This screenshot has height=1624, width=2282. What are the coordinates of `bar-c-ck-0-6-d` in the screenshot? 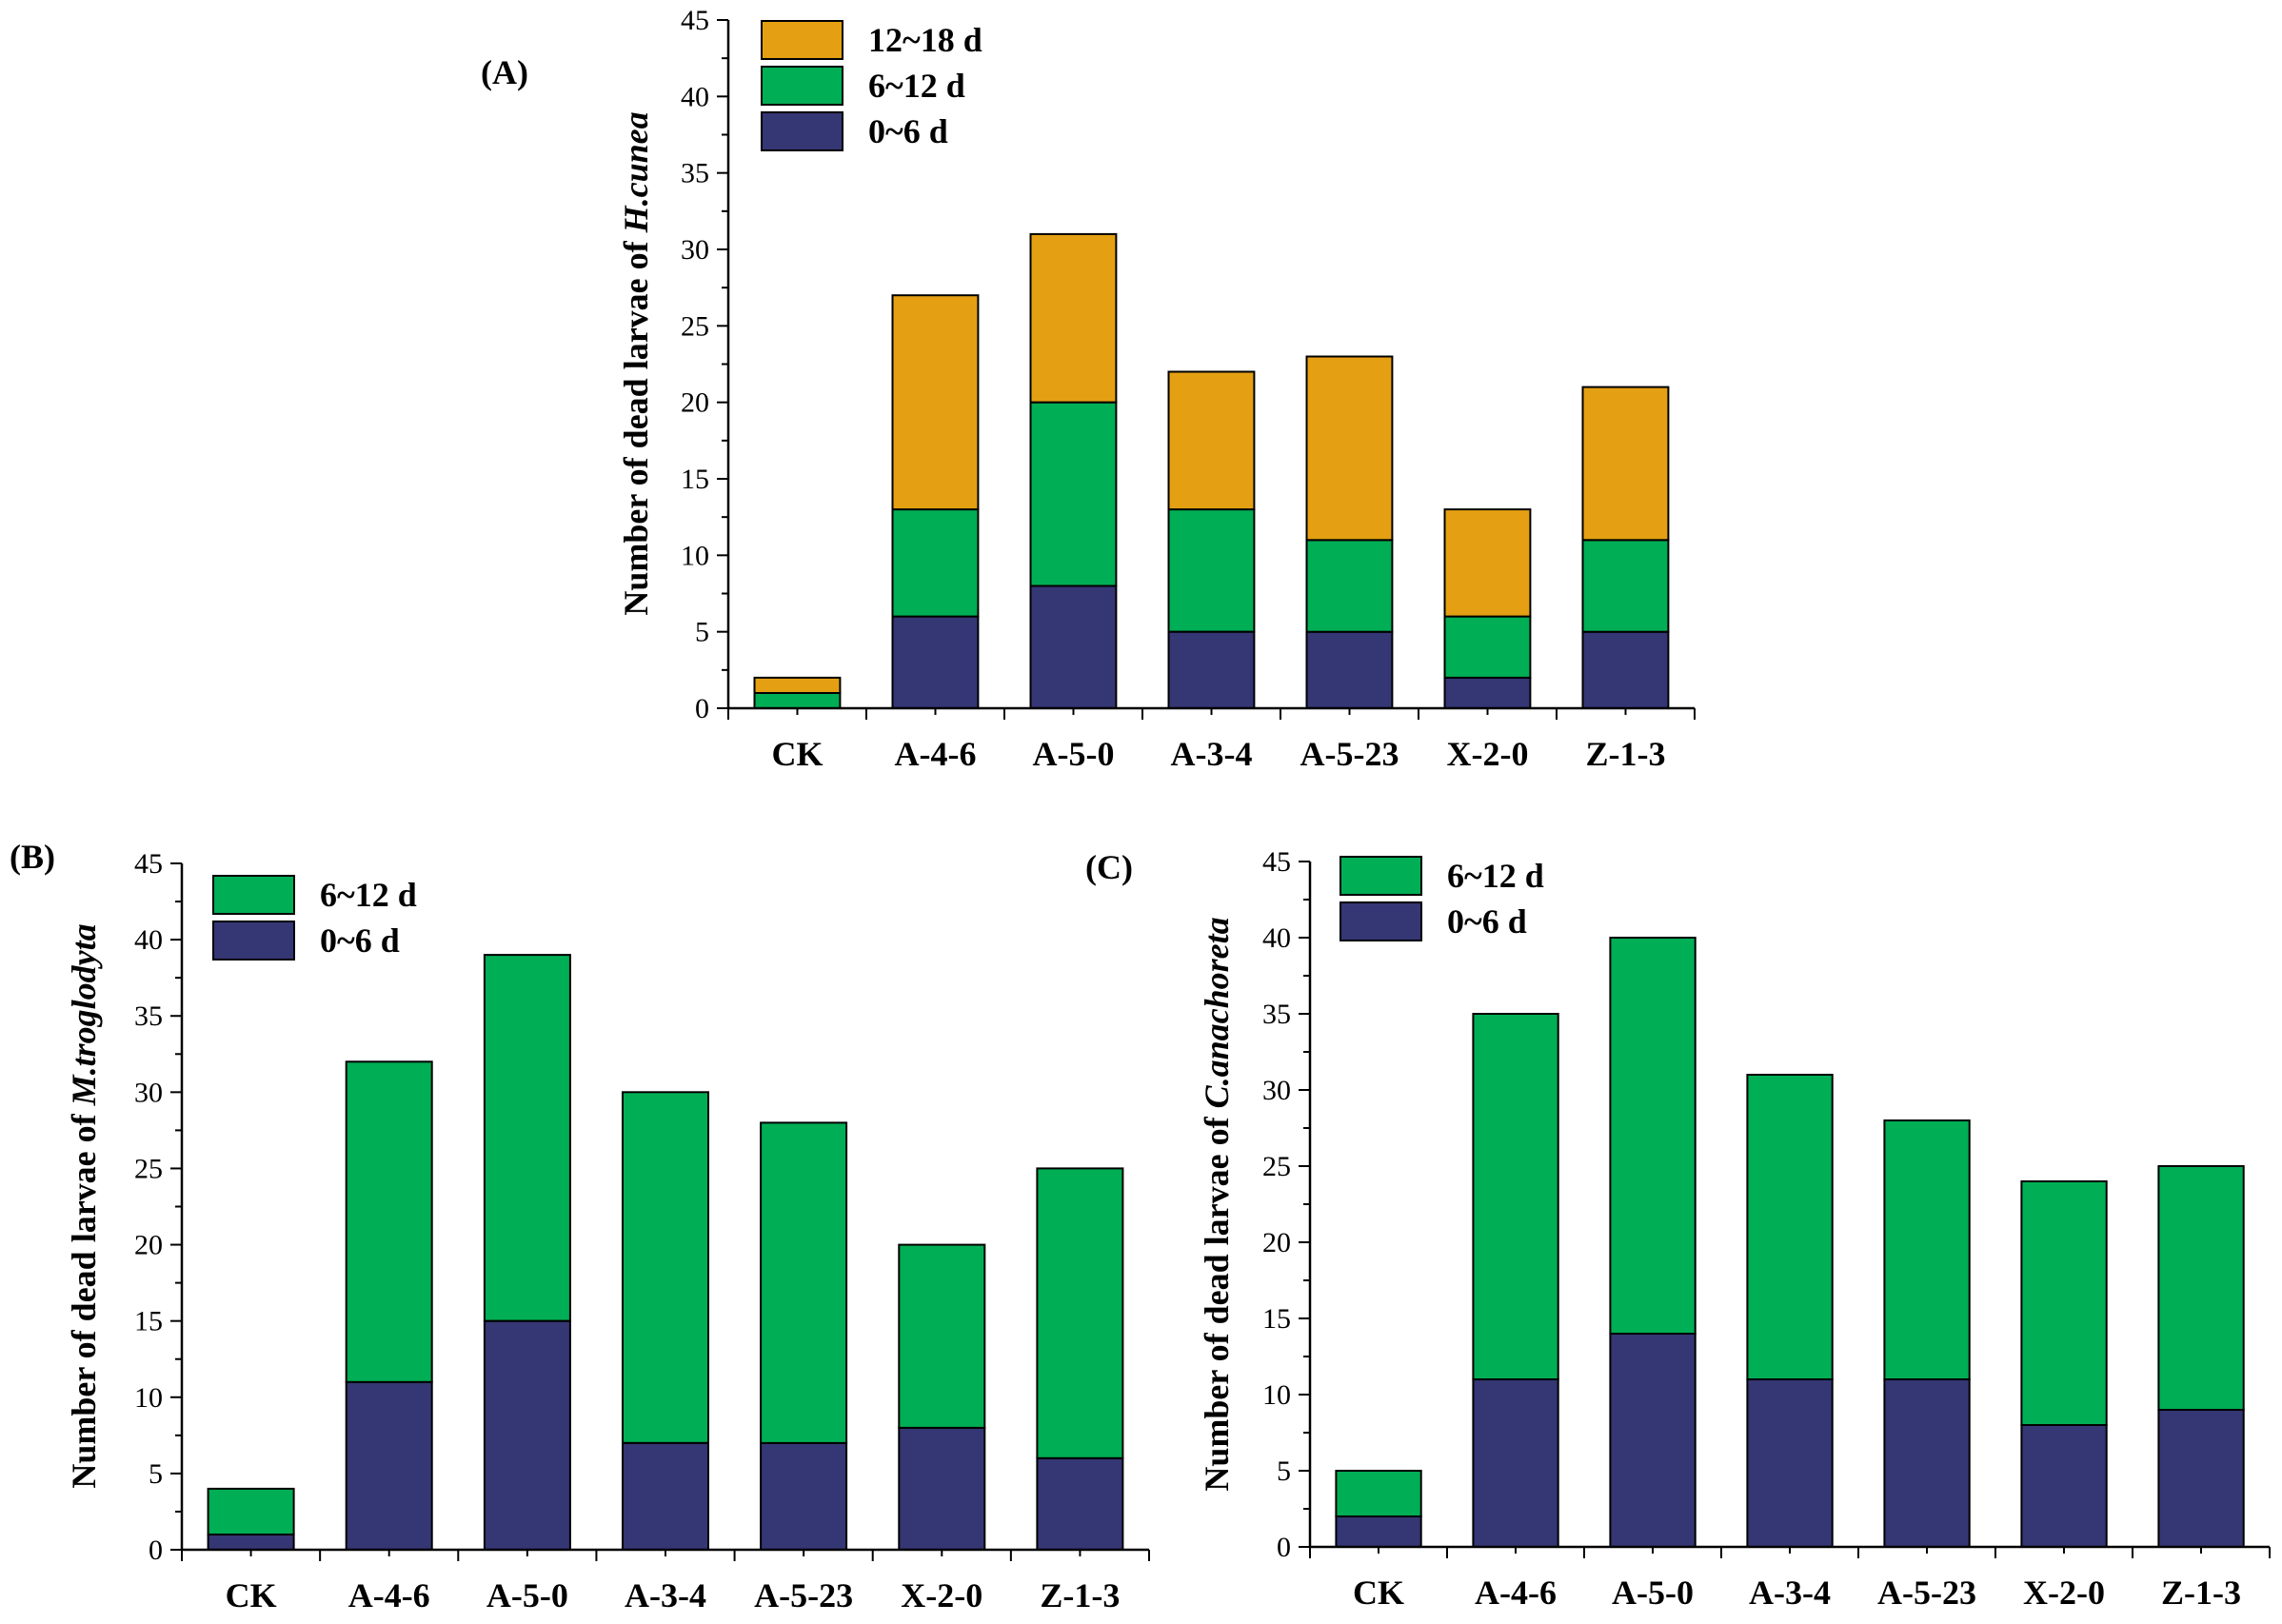 It's located at (1378, 1531).